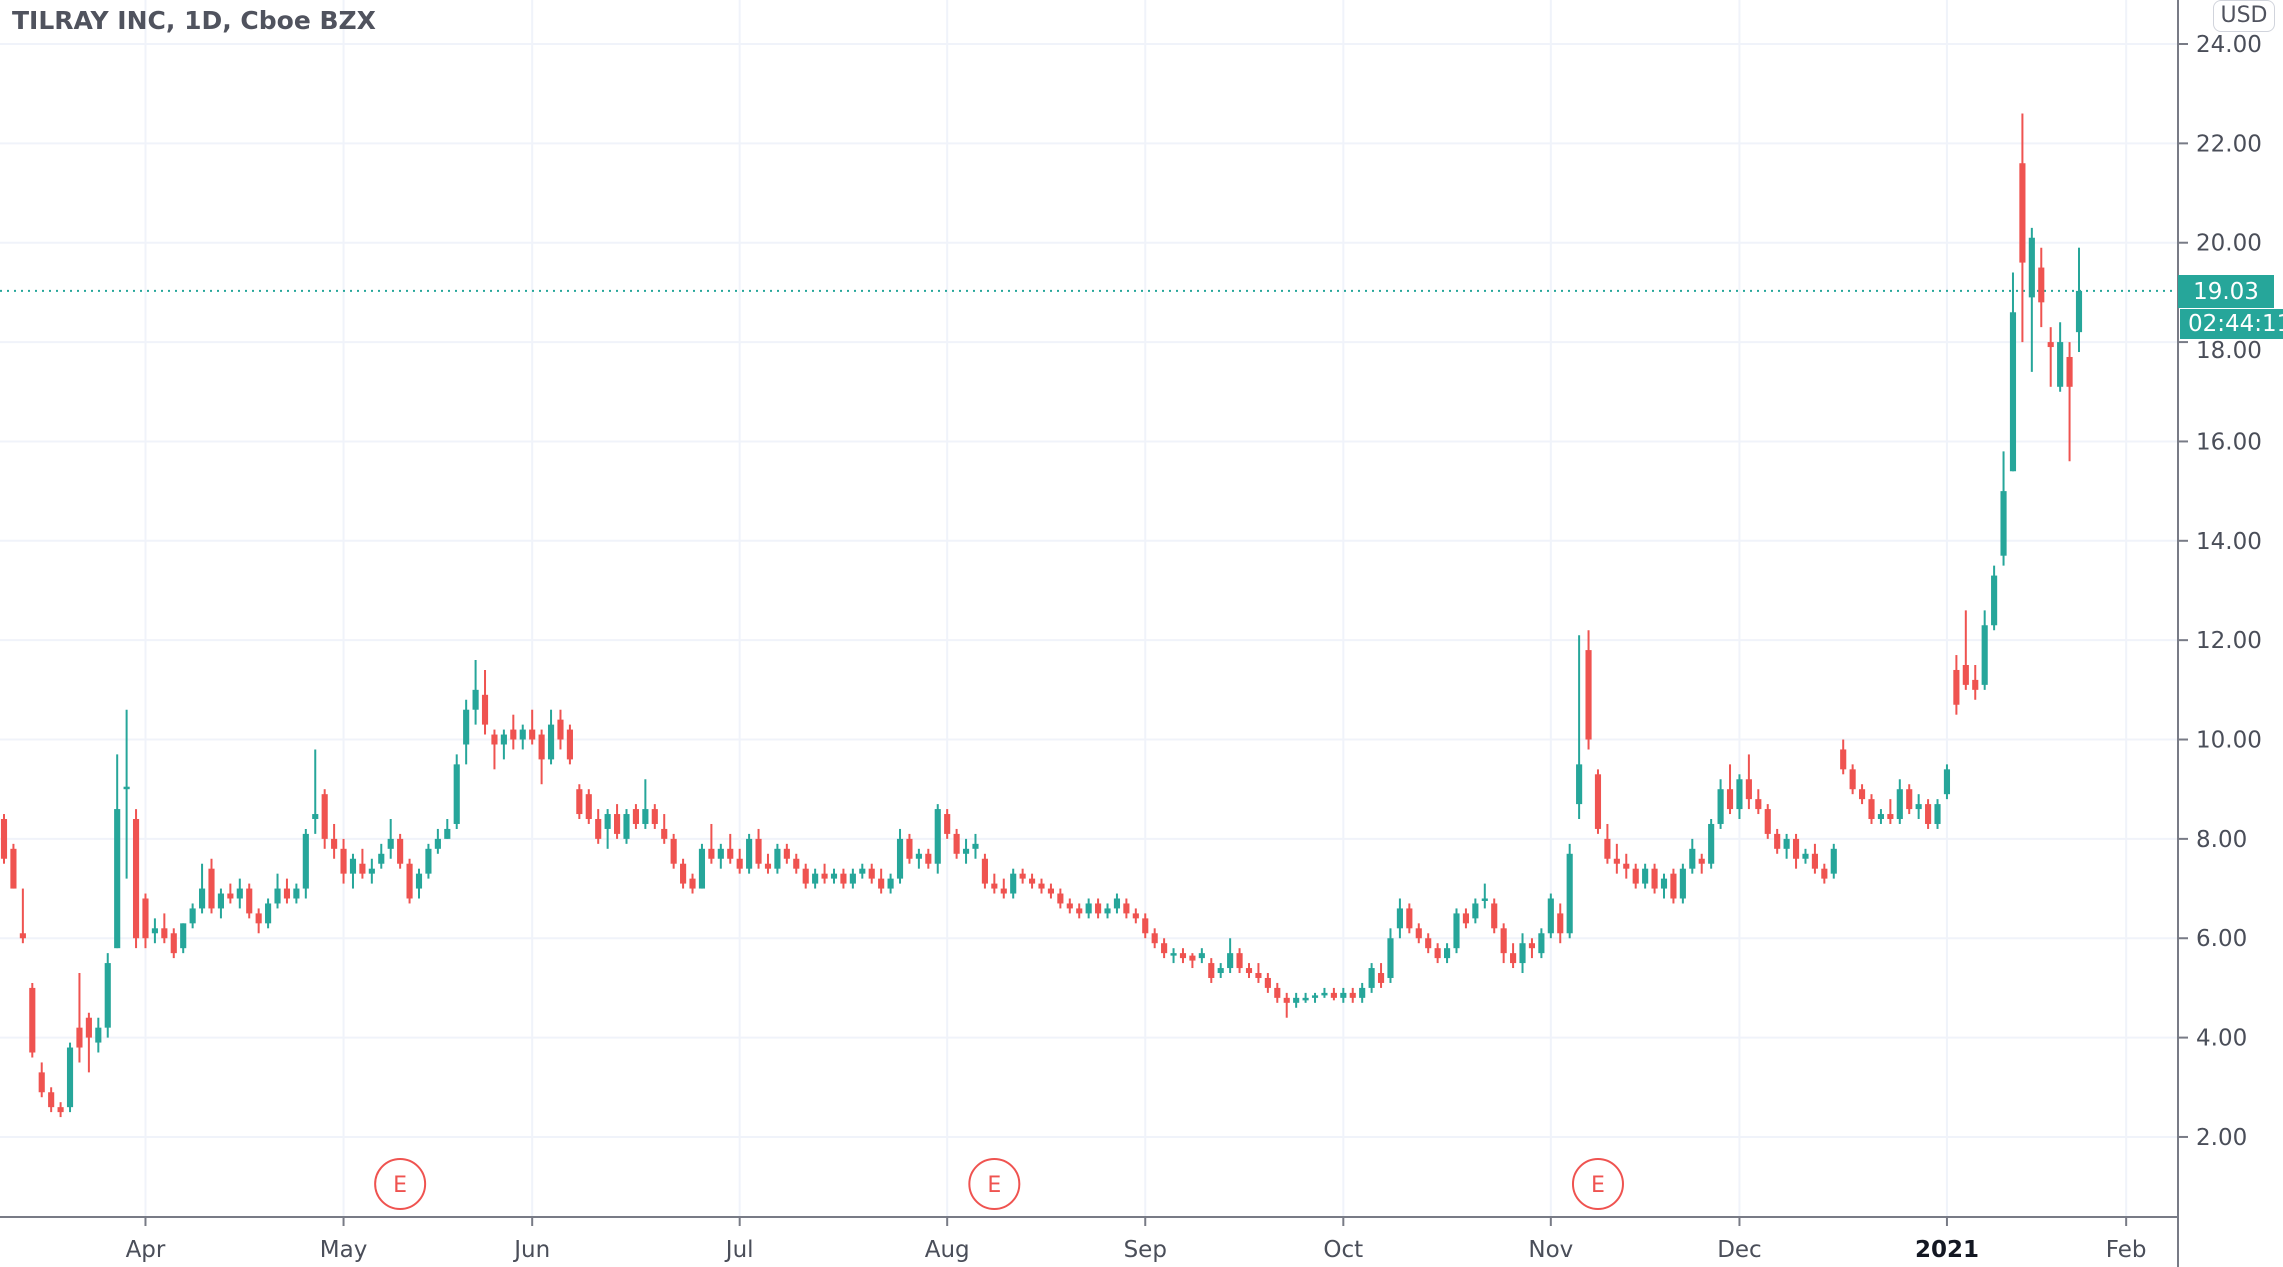 The image size is (2283, 1267). I want to click on x-tick-label: Jun, so click(531, 1250).